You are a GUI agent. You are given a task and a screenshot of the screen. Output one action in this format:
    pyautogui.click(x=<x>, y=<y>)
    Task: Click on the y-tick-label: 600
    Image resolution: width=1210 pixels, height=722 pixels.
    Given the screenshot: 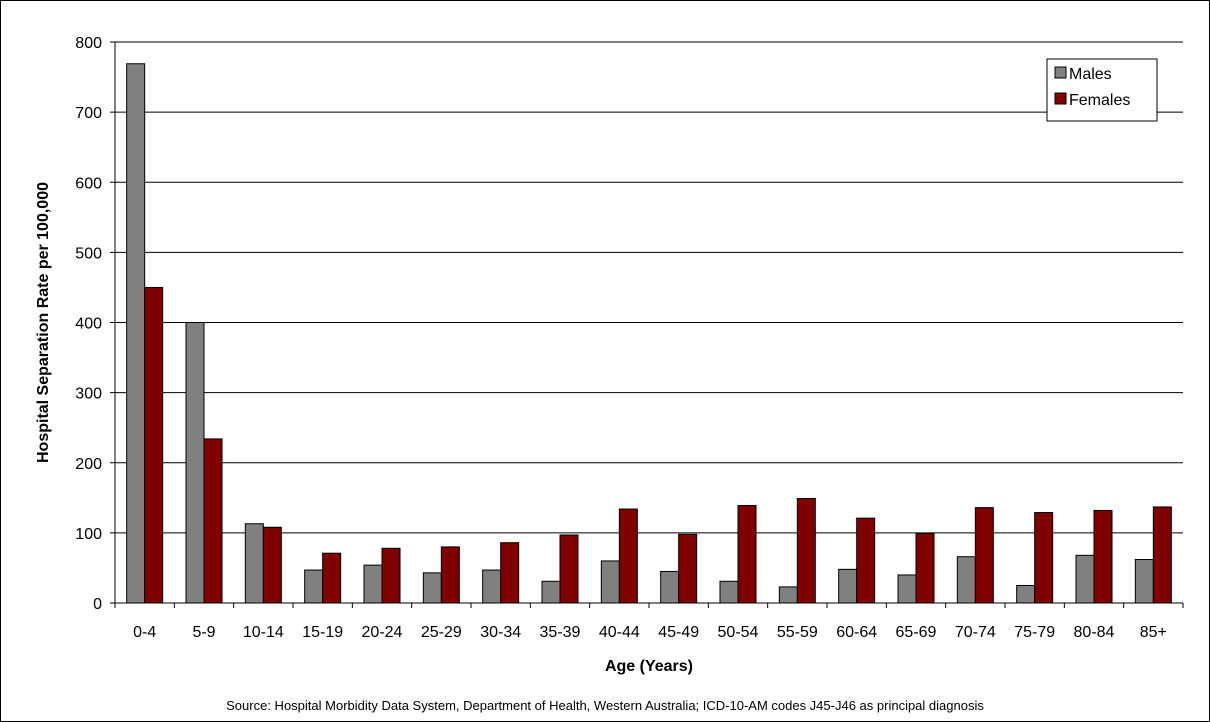 What is the action you would take?
    pyautogui.click(x=88, y=183)
    